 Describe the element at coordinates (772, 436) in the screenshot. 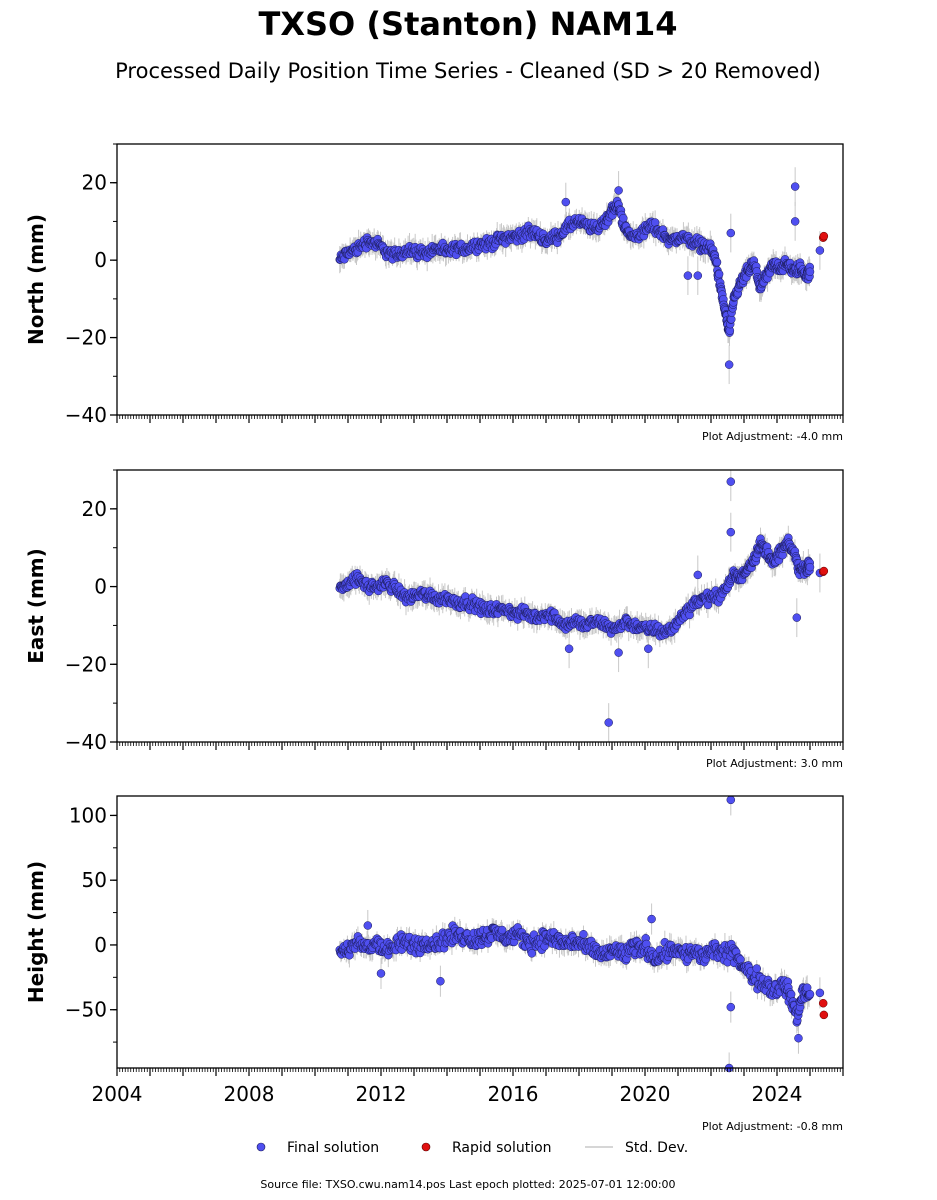

I see `plot-adjustment-note: Plot Adjustment: -4.0 mm` at that location.